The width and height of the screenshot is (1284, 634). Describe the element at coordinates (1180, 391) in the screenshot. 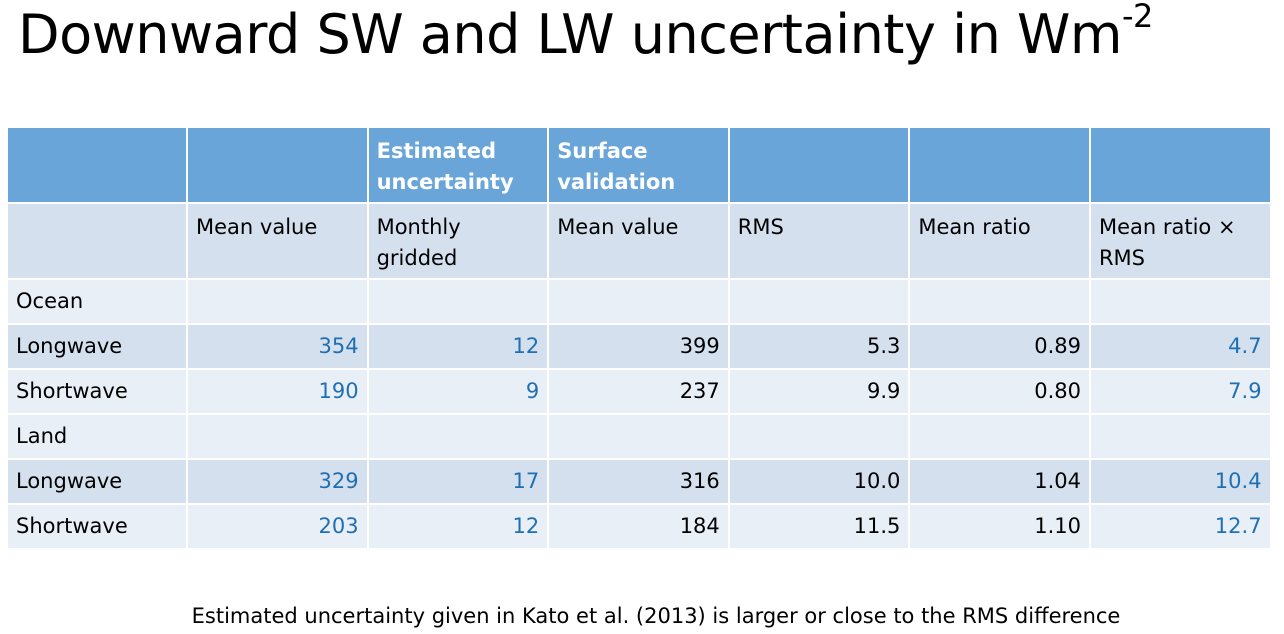

I see `value-cell: 7.9` at that location.